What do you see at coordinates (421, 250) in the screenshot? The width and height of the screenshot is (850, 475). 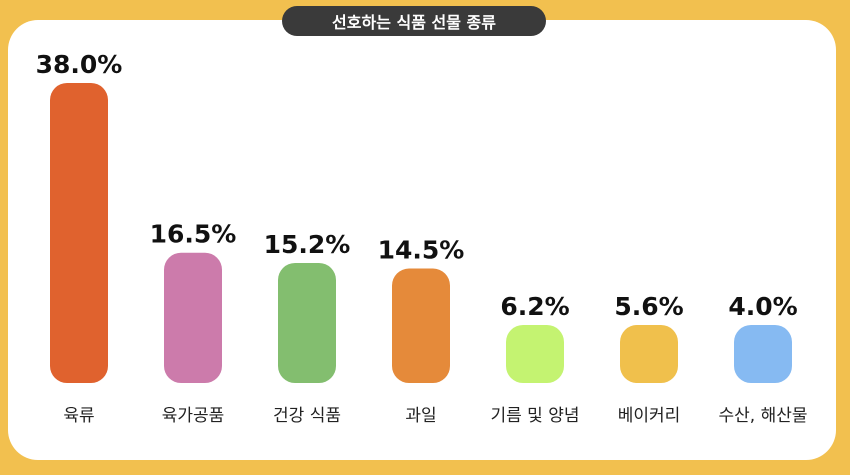 I see `value-label-3: 14.5%` at bounding box center [421, 250].